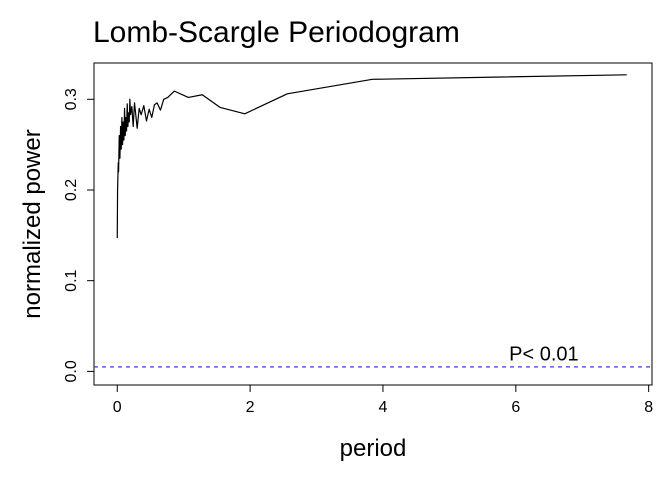  I want to click on significance-annotation: P< 0.01, so click(544, 355).